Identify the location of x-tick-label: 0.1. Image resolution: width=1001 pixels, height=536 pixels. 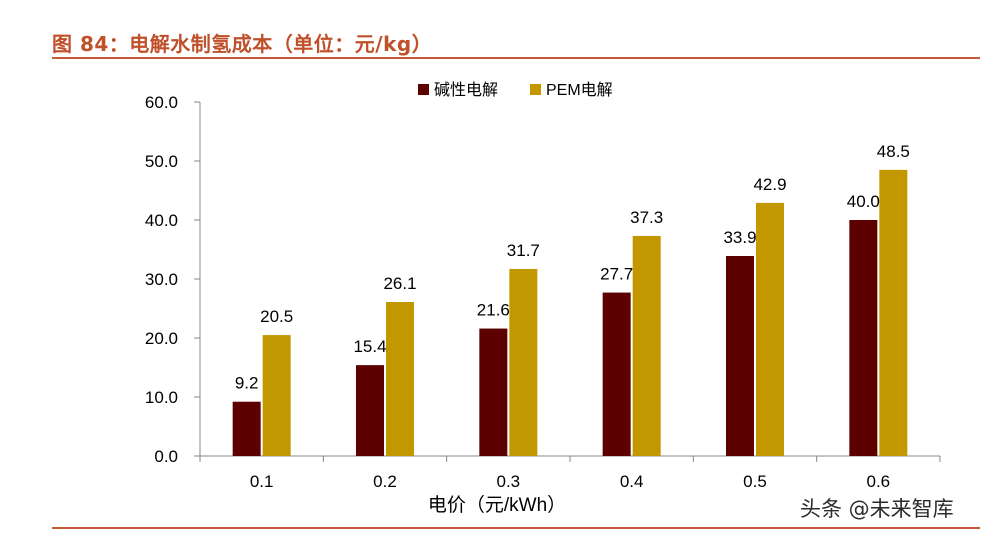
(262, 481).